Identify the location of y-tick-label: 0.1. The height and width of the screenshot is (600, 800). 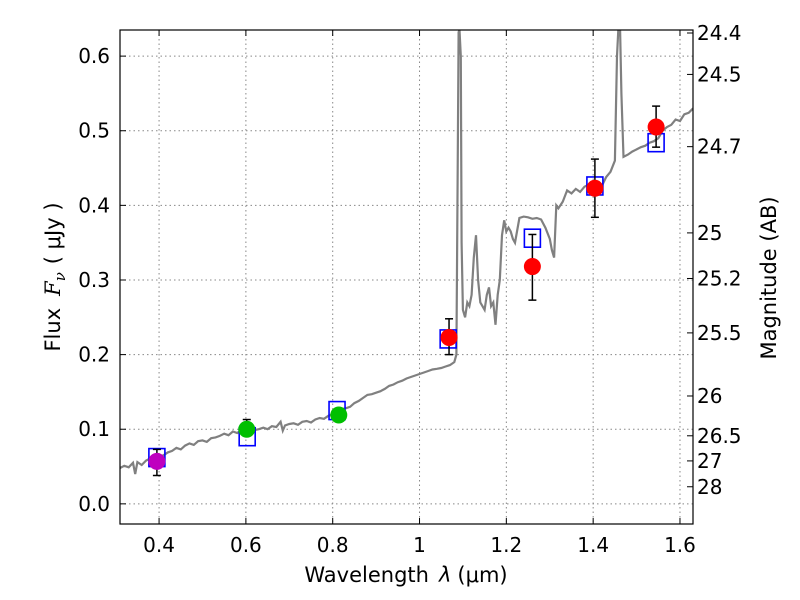
(94, 429).